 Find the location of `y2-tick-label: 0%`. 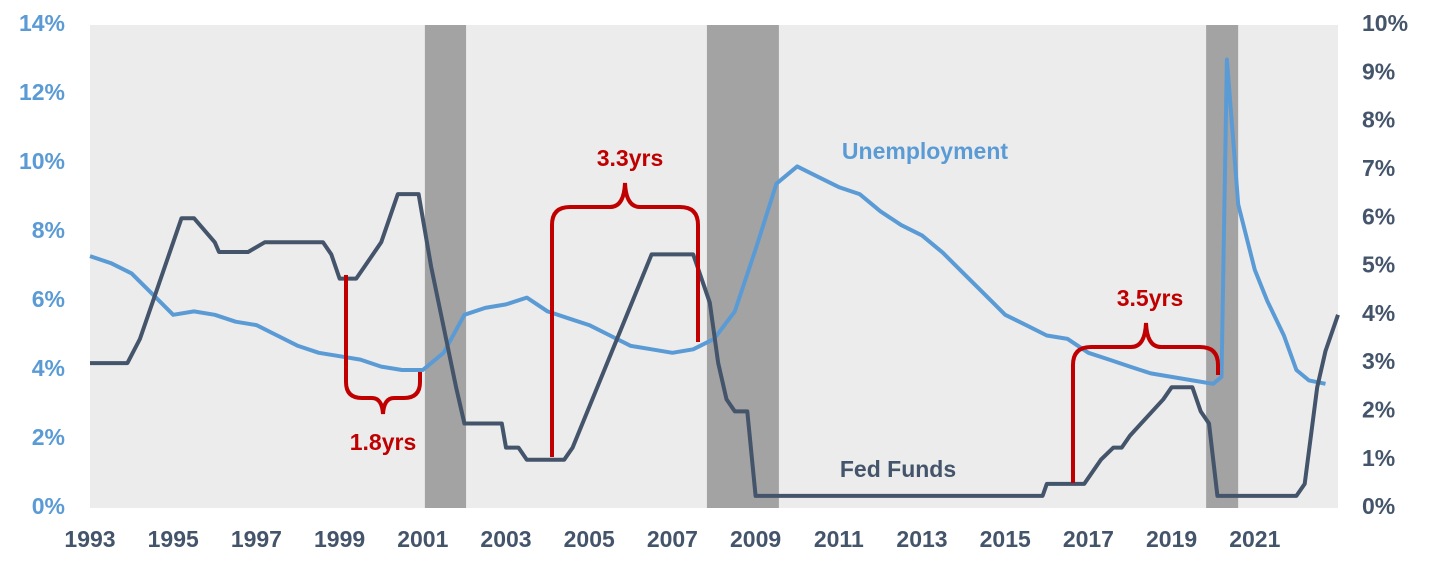

y2-tick-label: 0% is located at coordinates (1378, 506).